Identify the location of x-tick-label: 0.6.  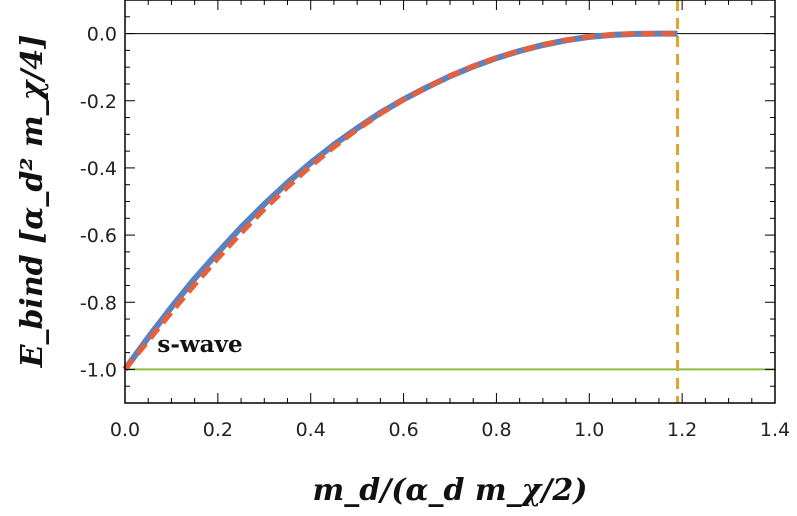
(403, 430).